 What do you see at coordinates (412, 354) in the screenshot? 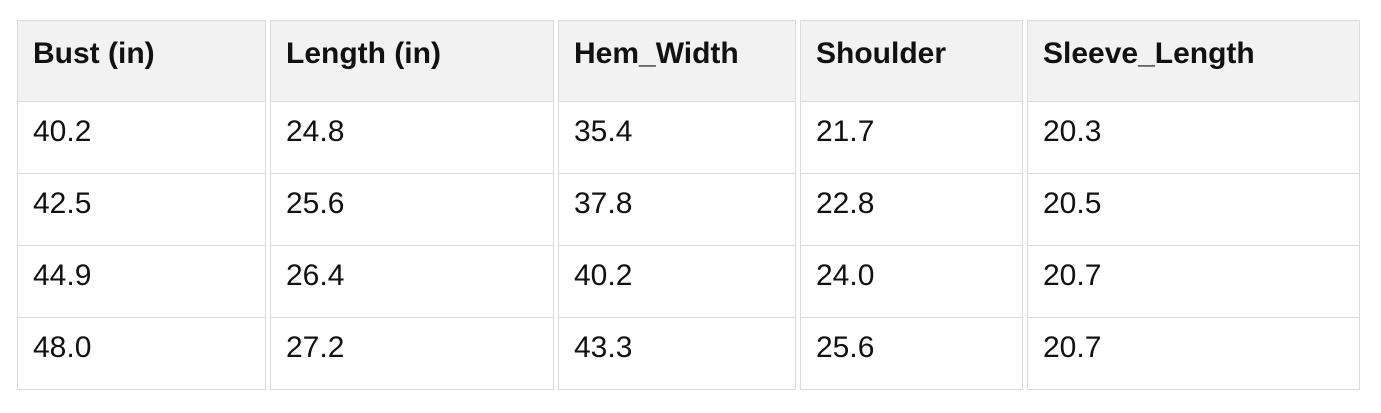
I see `table-cell: 27.2` at bounding box center [412, 354].